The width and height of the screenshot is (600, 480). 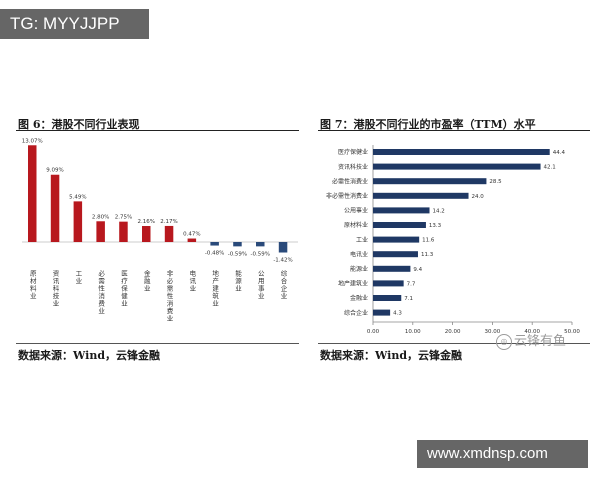 I want to click on chart6-top-rule, so click(x=157, y=130).